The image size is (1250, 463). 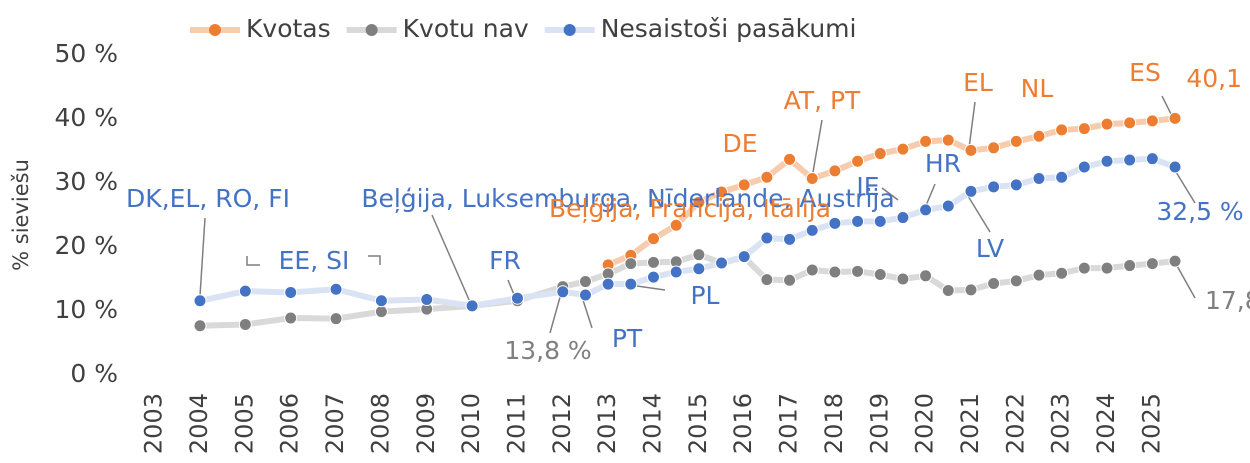 I want to click on annotation: IE, so click(x=867, y=186).